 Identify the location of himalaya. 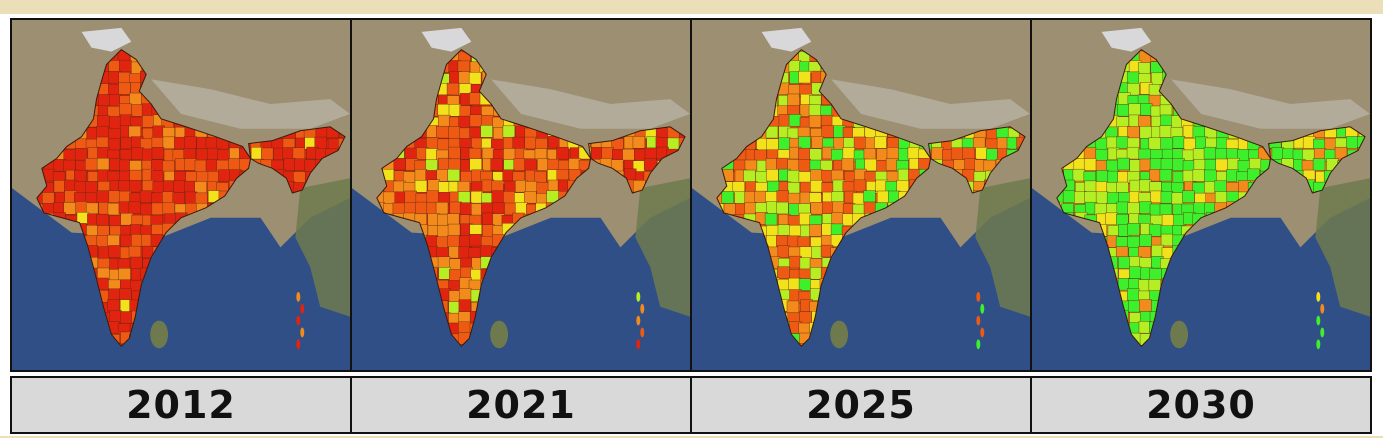
(250, 104).